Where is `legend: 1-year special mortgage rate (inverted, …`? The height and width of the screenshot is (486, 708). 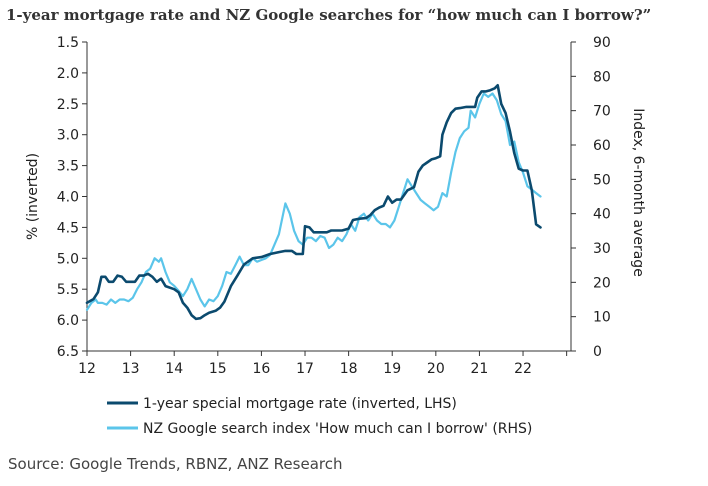
legend: 1-year special mortgage rate (inverted, … is located at coordinates (319, 416).